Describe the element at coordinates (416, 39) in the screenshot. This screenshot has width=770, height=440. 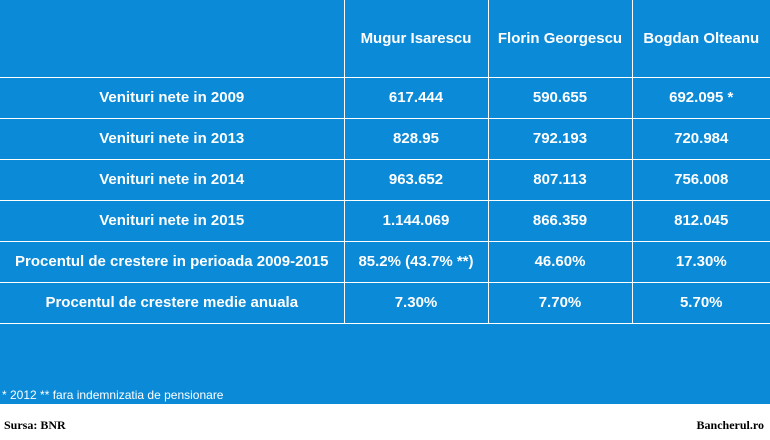
I see `header-cell-isarescu: Mugur Isarescu` at that location.